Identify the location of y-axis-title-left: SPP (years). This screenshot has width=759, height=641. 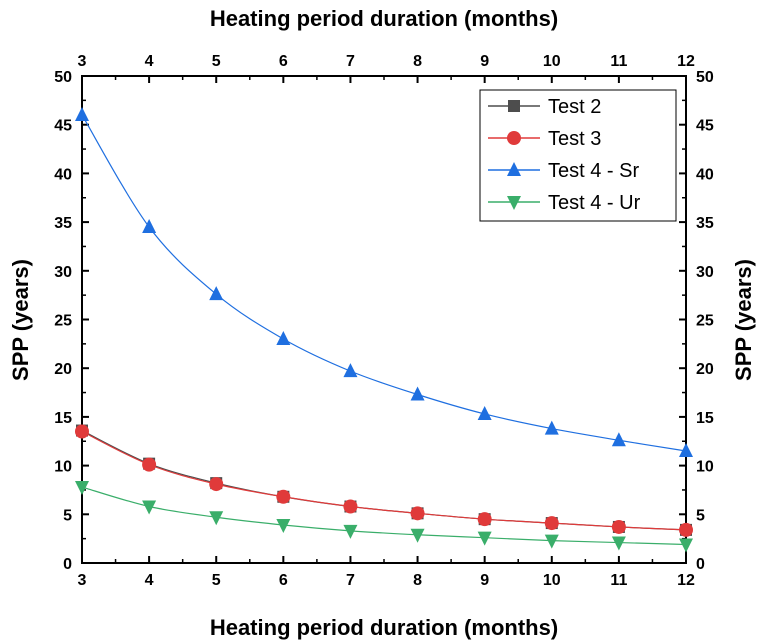
(20, 320).